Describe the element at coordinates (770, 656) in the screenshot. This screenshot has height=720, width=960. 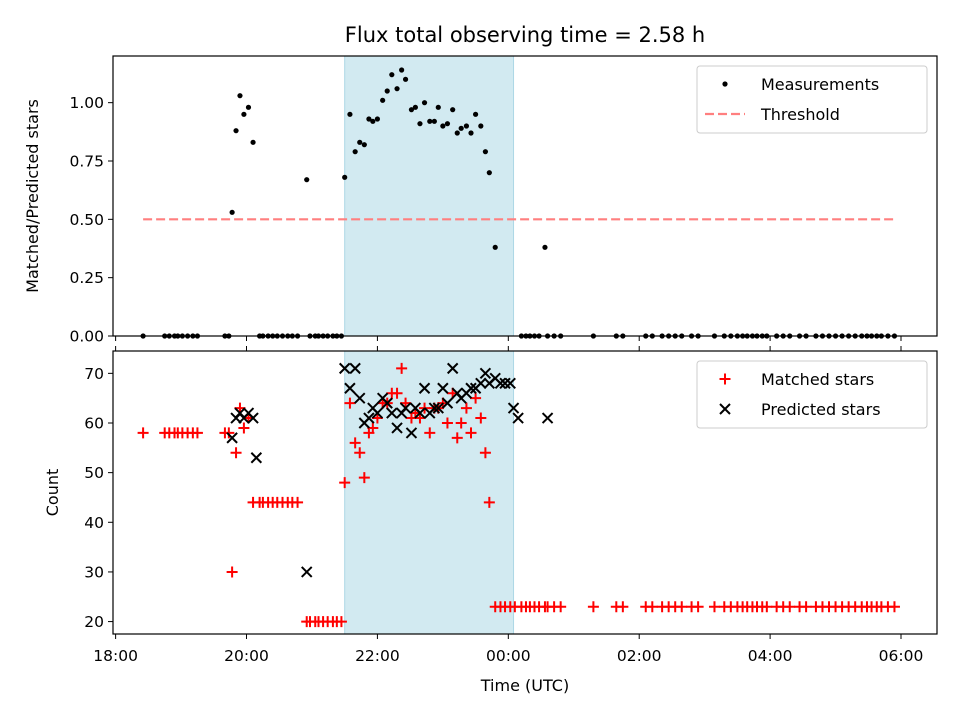
I see `x-tick-label: 04:00` at that location.